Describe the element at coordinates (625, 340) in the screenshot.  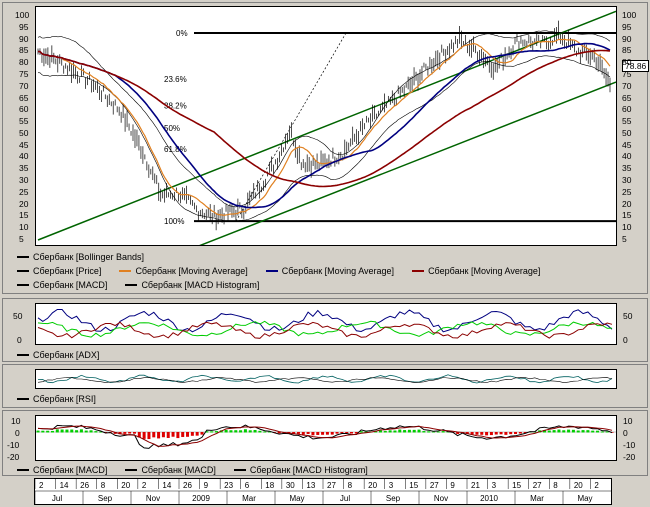
I see `adx-tick-right-0: 0` at that location.